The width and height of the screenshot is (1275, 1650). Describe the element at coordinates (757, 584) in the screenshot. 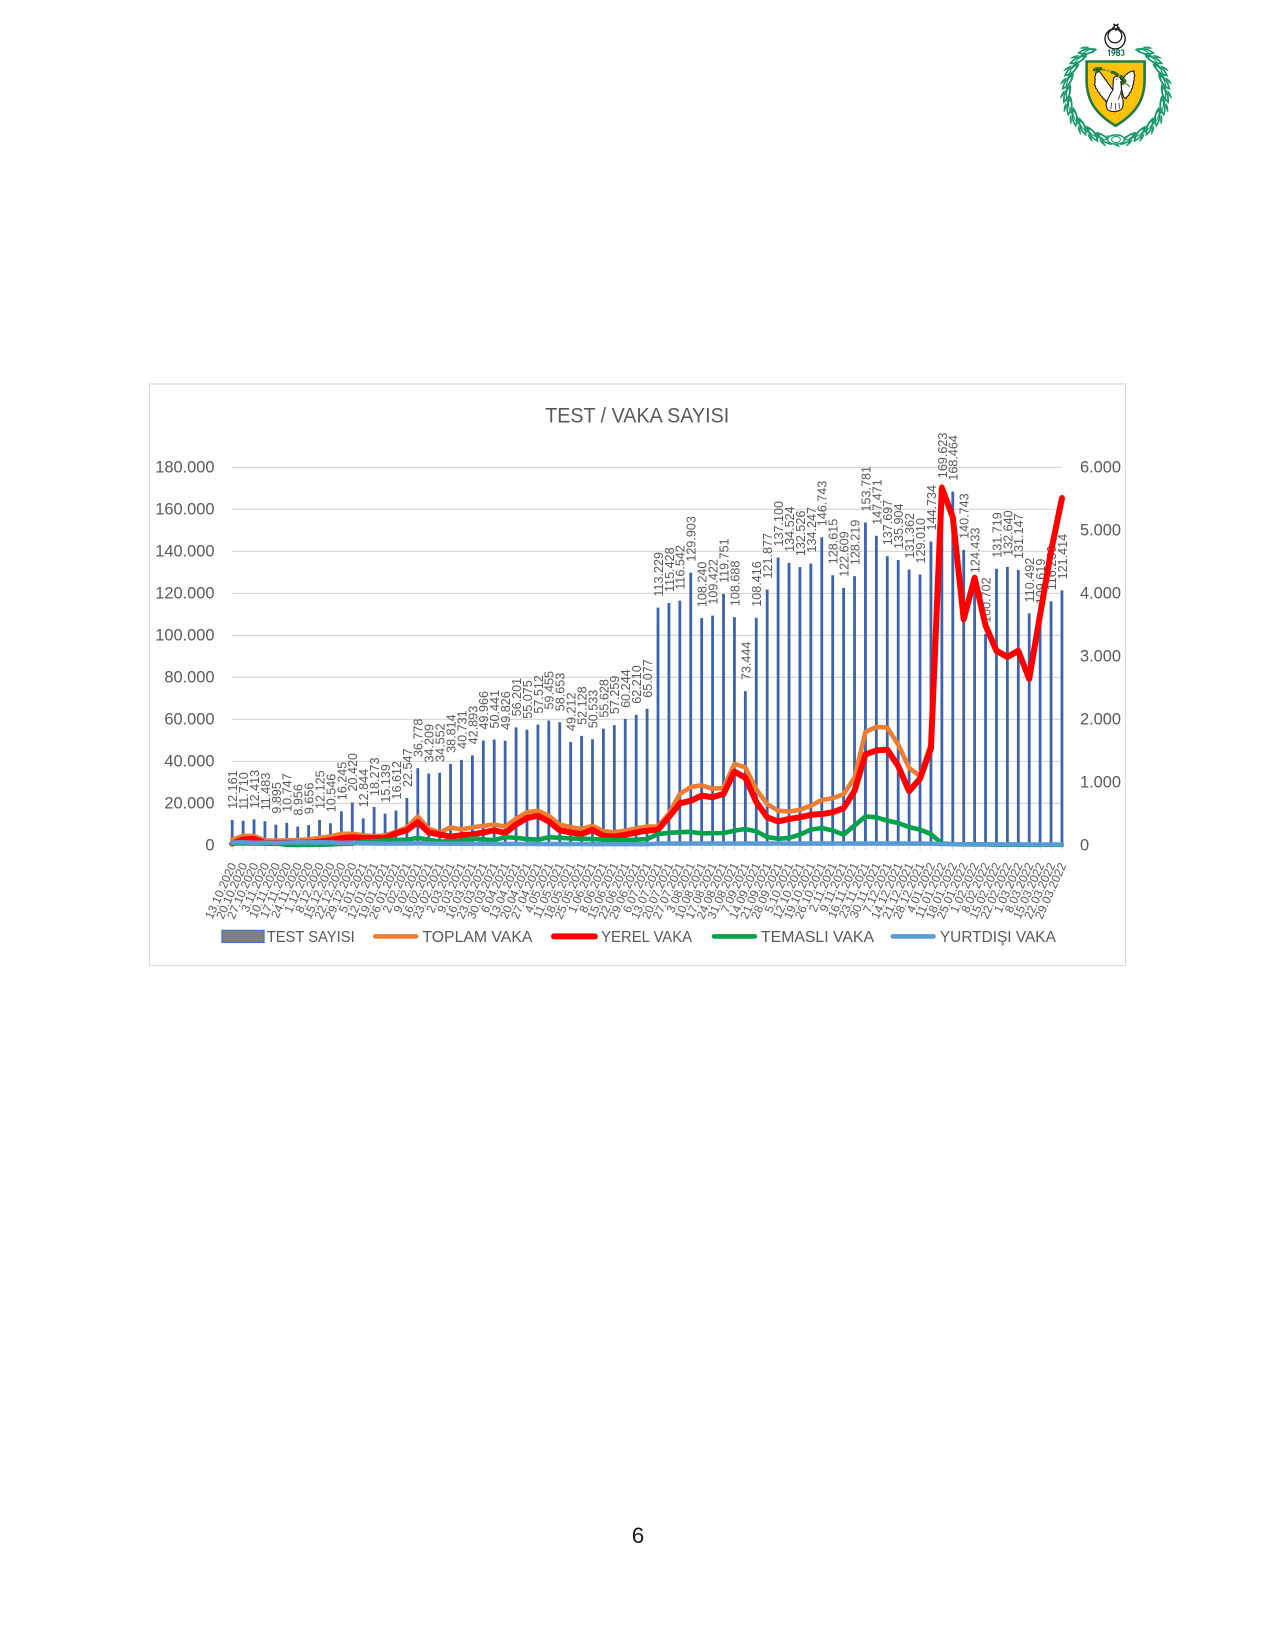

I see `svg-text: 108.416` at that location.